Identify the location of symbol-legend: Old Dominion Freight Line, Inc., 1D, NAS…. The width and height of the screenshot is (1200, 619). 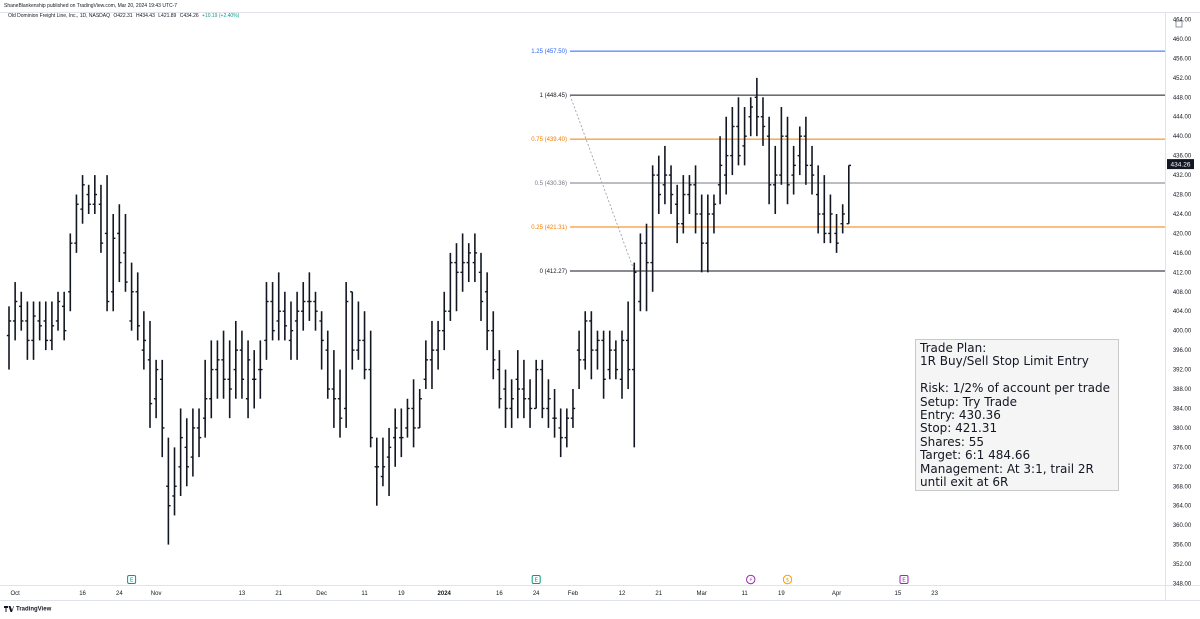
(124, 16).